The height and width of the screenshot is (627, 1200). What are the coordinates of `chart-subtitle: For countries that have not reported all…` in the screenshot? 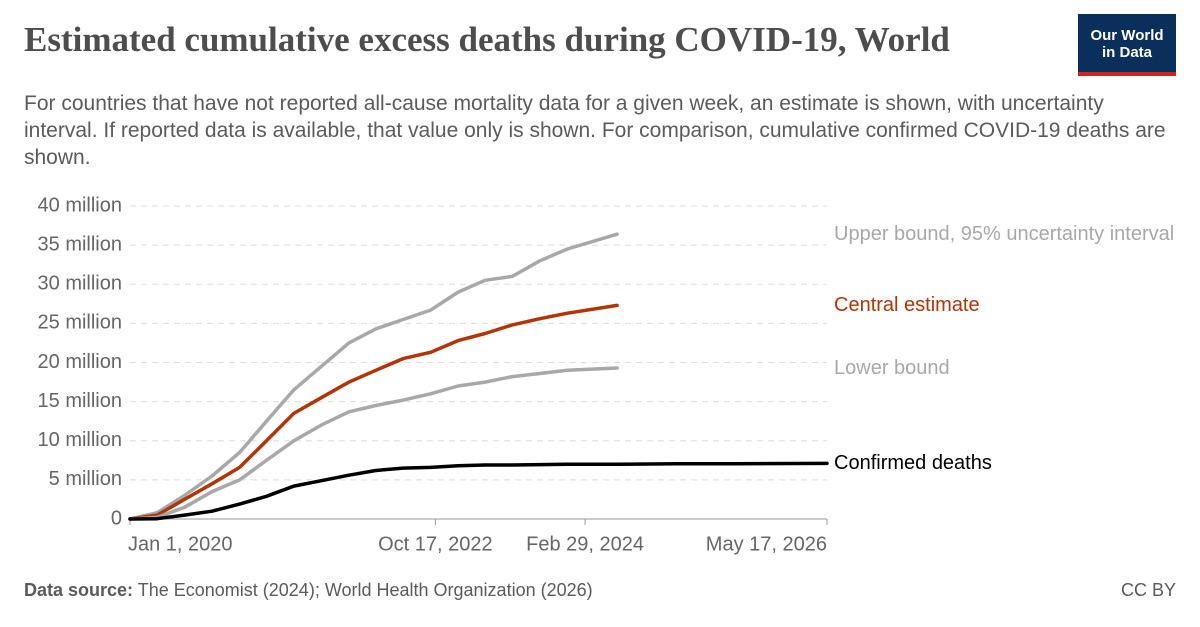 It's located at (595, 130).